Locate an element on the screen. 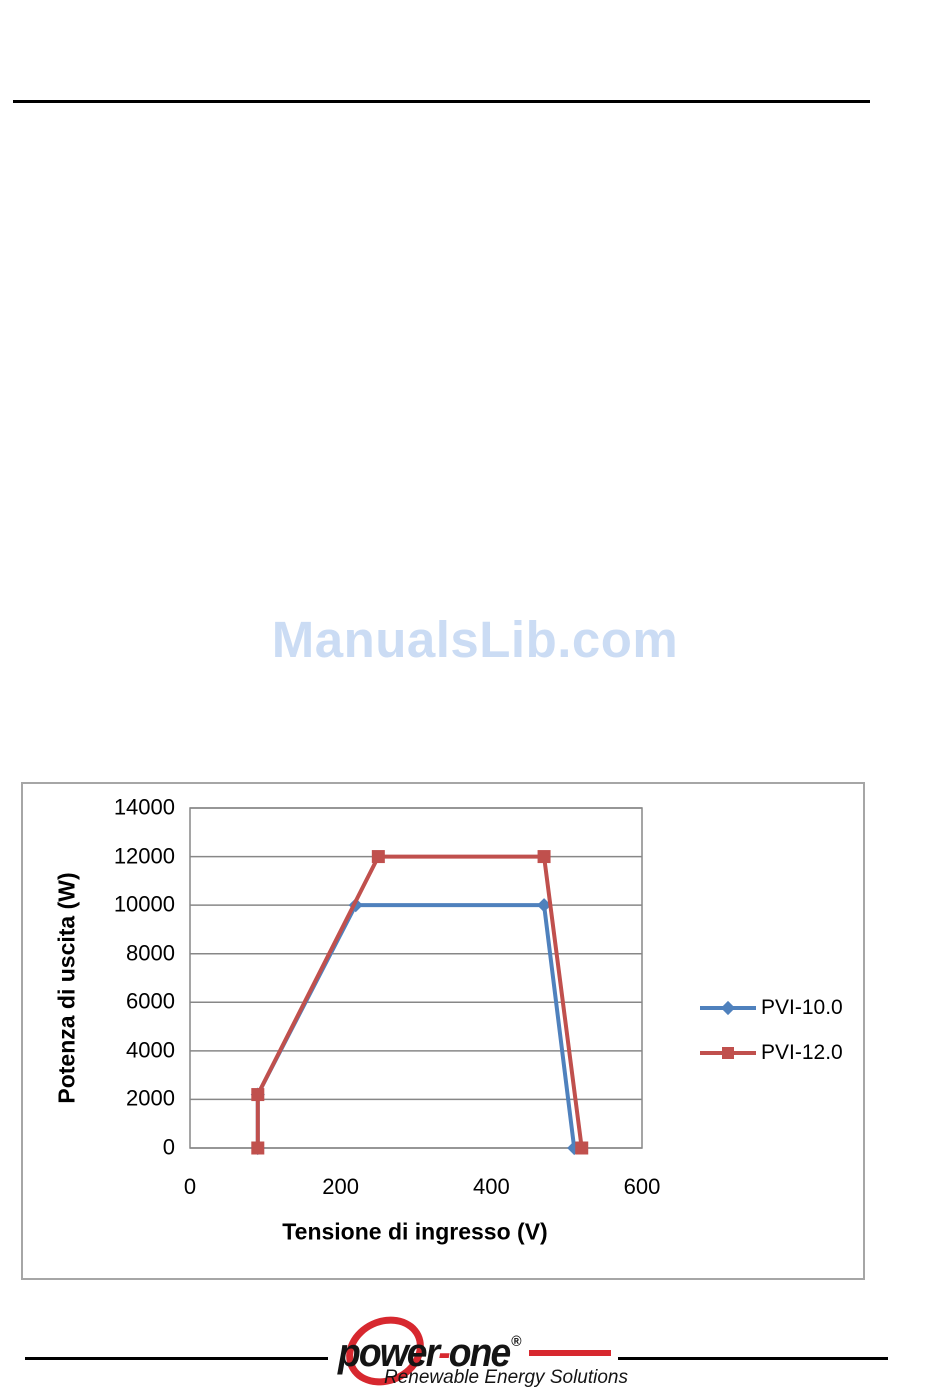 The height and width of the screenshot is (1389, 950). logo-brand-text: power-one ® is located at coordinates (430, 1353).